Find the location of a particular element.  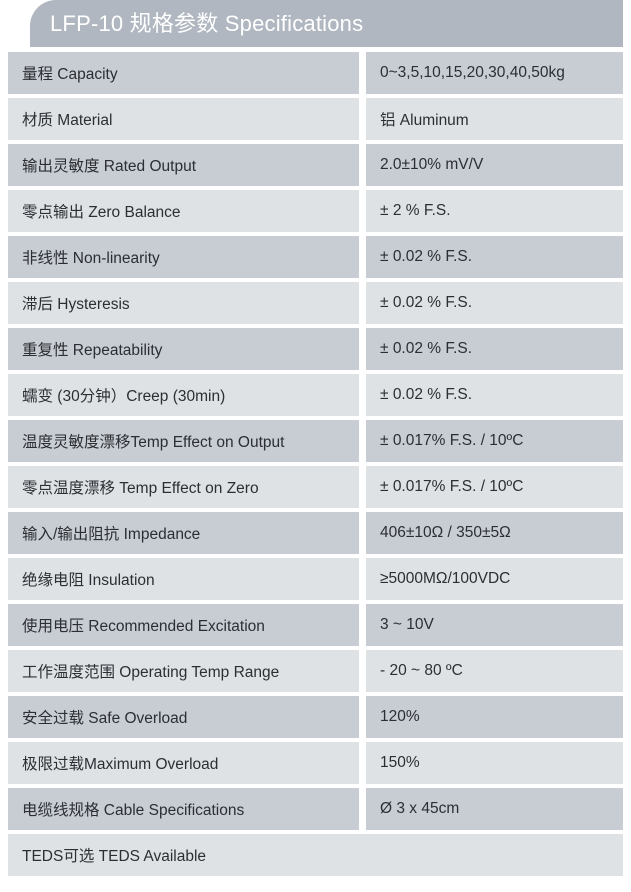

table-row: 使用电压 Recommended Excitation 3 ~ 10V is located at coordinates (315, 625).